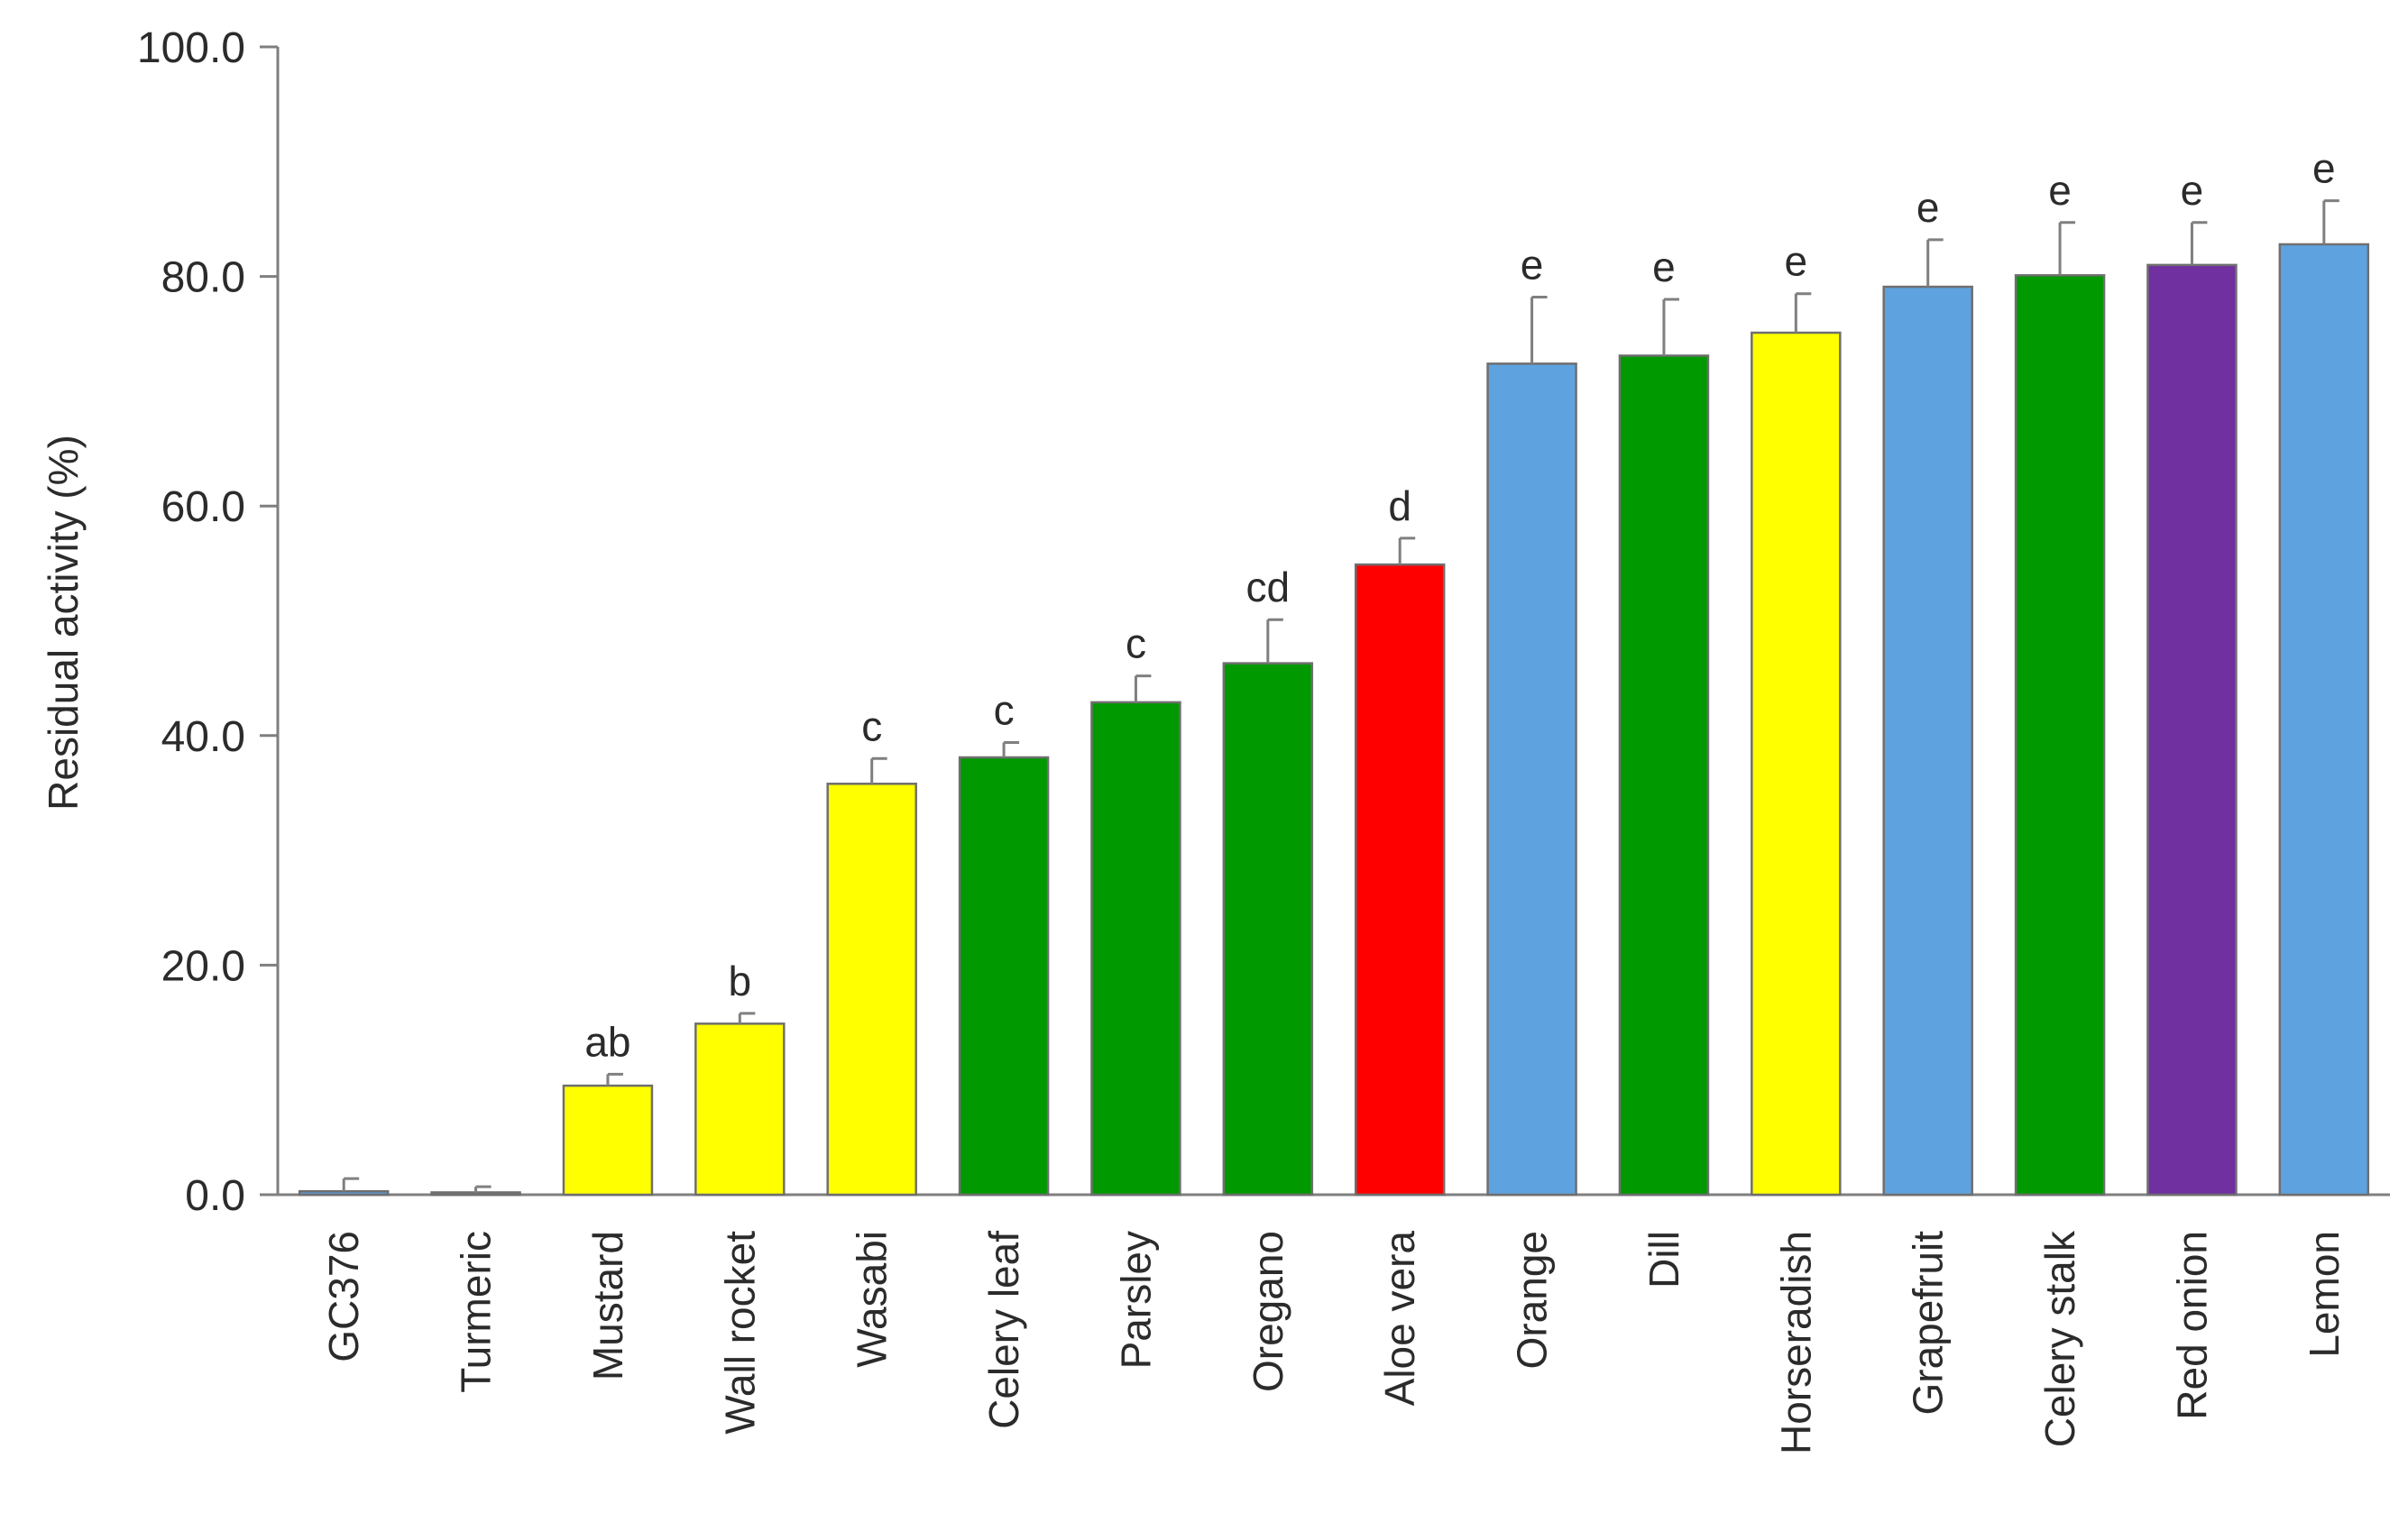 The width and height of the screenshot is (2408, 1513). What do you see at coordinates (739, 1333) in the screenshot?
I see `x-tick-label: Wall rocket` at bounding box center [739, 1333].